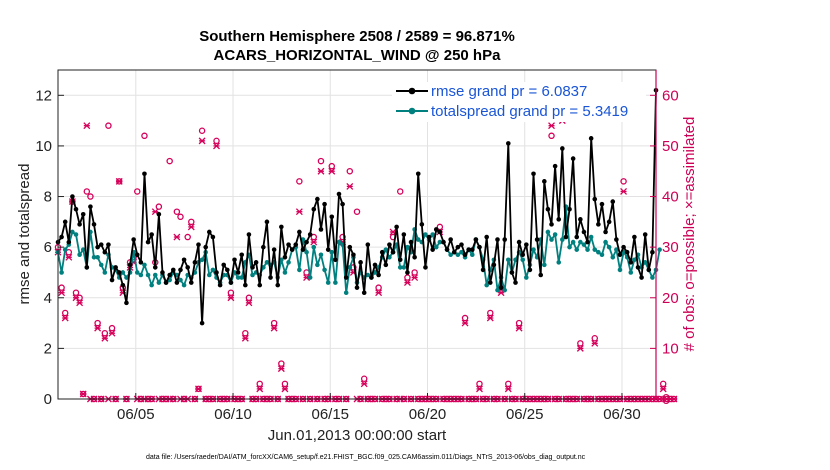 This screenshot has height=470, width=830. What do you see at coordinates (49, 247) in the screenshot?
I see `y-axis-left: 0 2 4 6 8 10 12` at bounding box center [49, 247].